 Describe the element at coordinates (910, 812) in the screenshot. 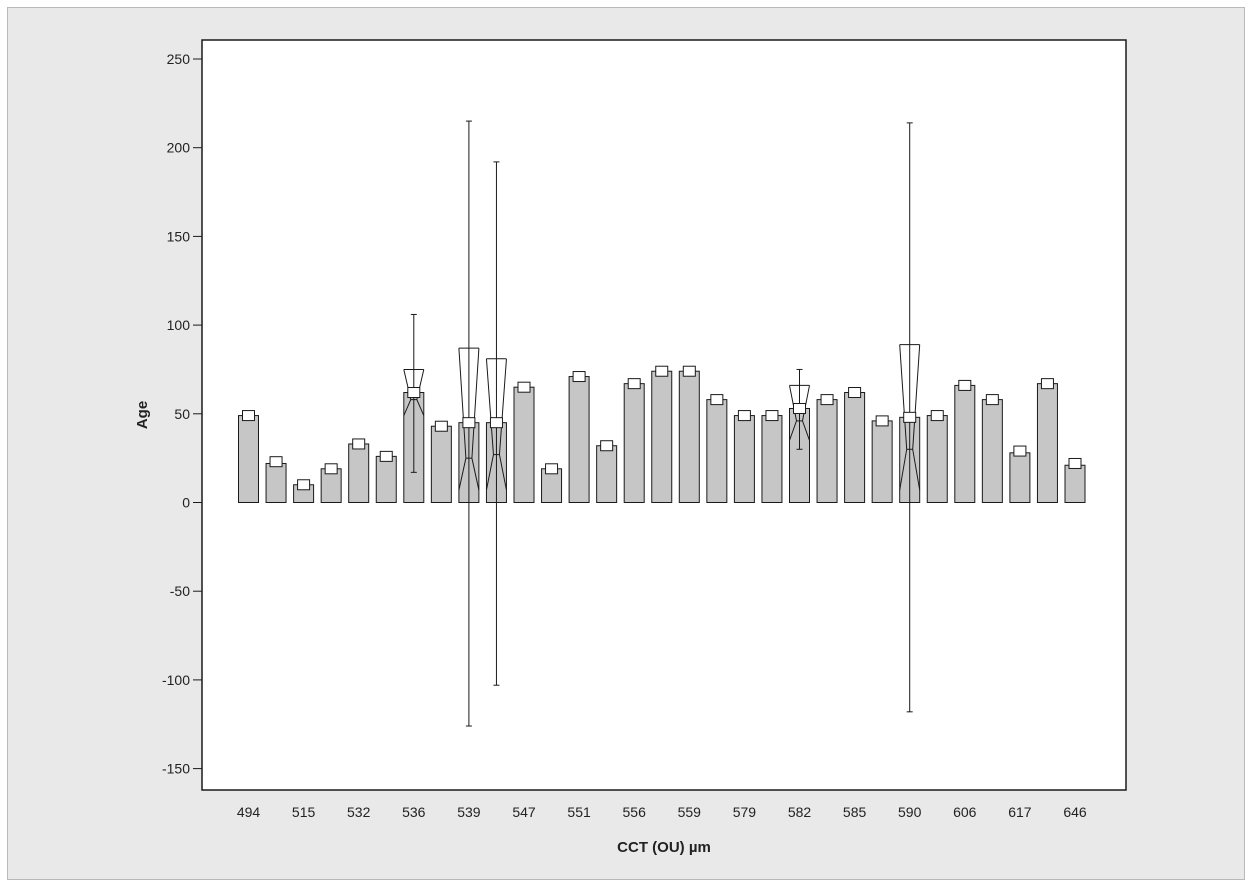

I see `x-tick-label: 590` at that location.